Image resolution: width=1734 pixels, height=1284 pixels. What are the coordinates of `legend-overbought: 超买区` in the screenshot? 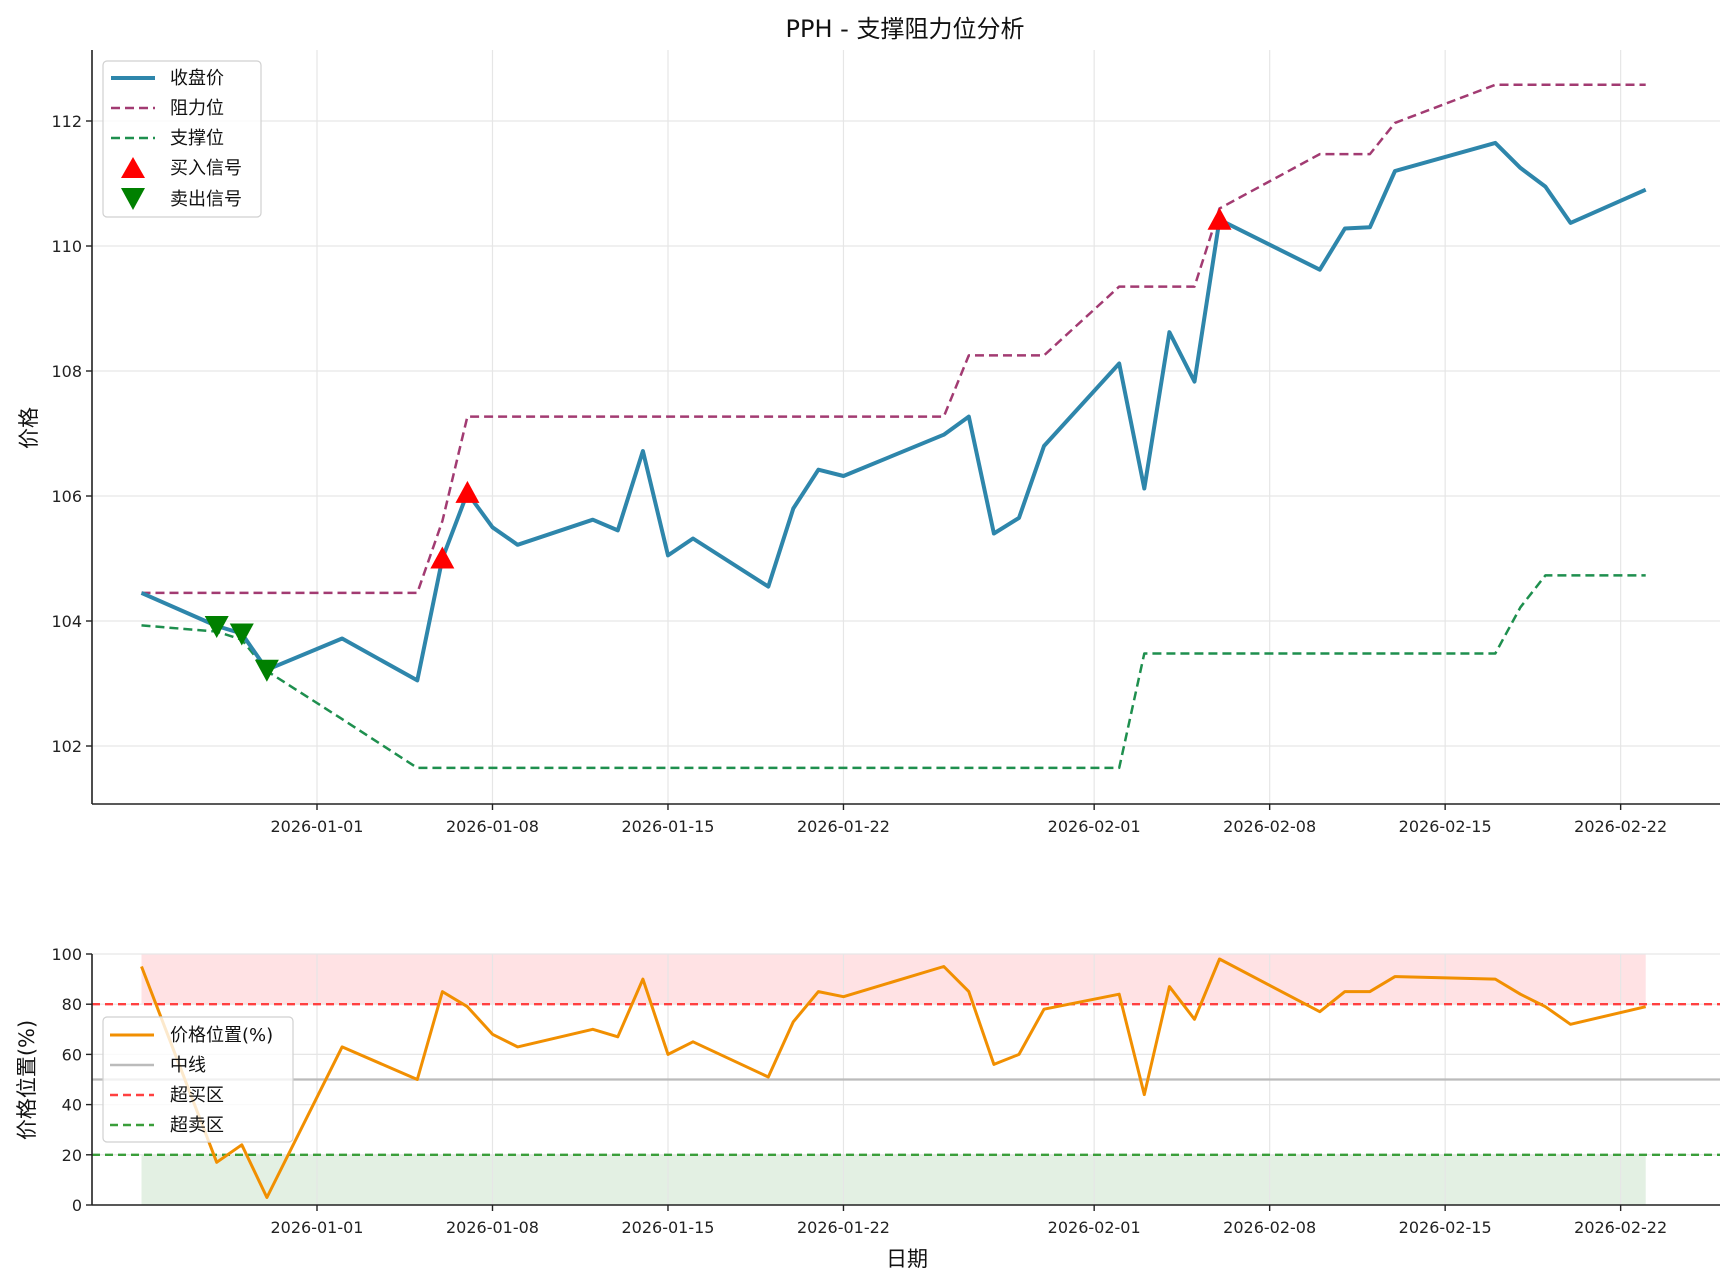 It's located at (197, 1095).